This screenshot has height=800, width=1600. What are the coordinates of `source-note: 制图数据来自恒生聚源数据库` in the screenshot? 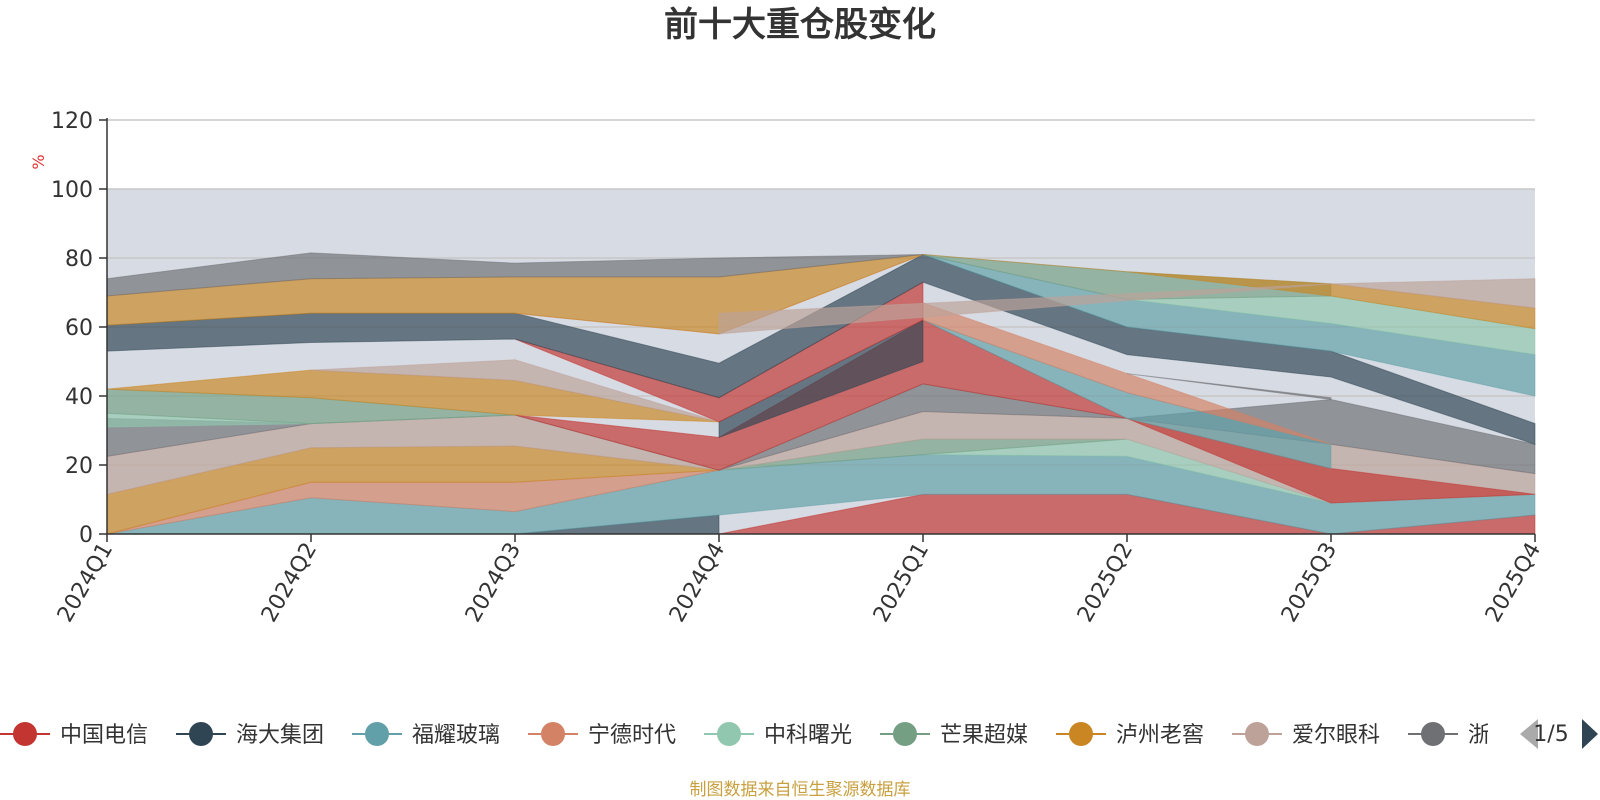 It's located at (800, 790).